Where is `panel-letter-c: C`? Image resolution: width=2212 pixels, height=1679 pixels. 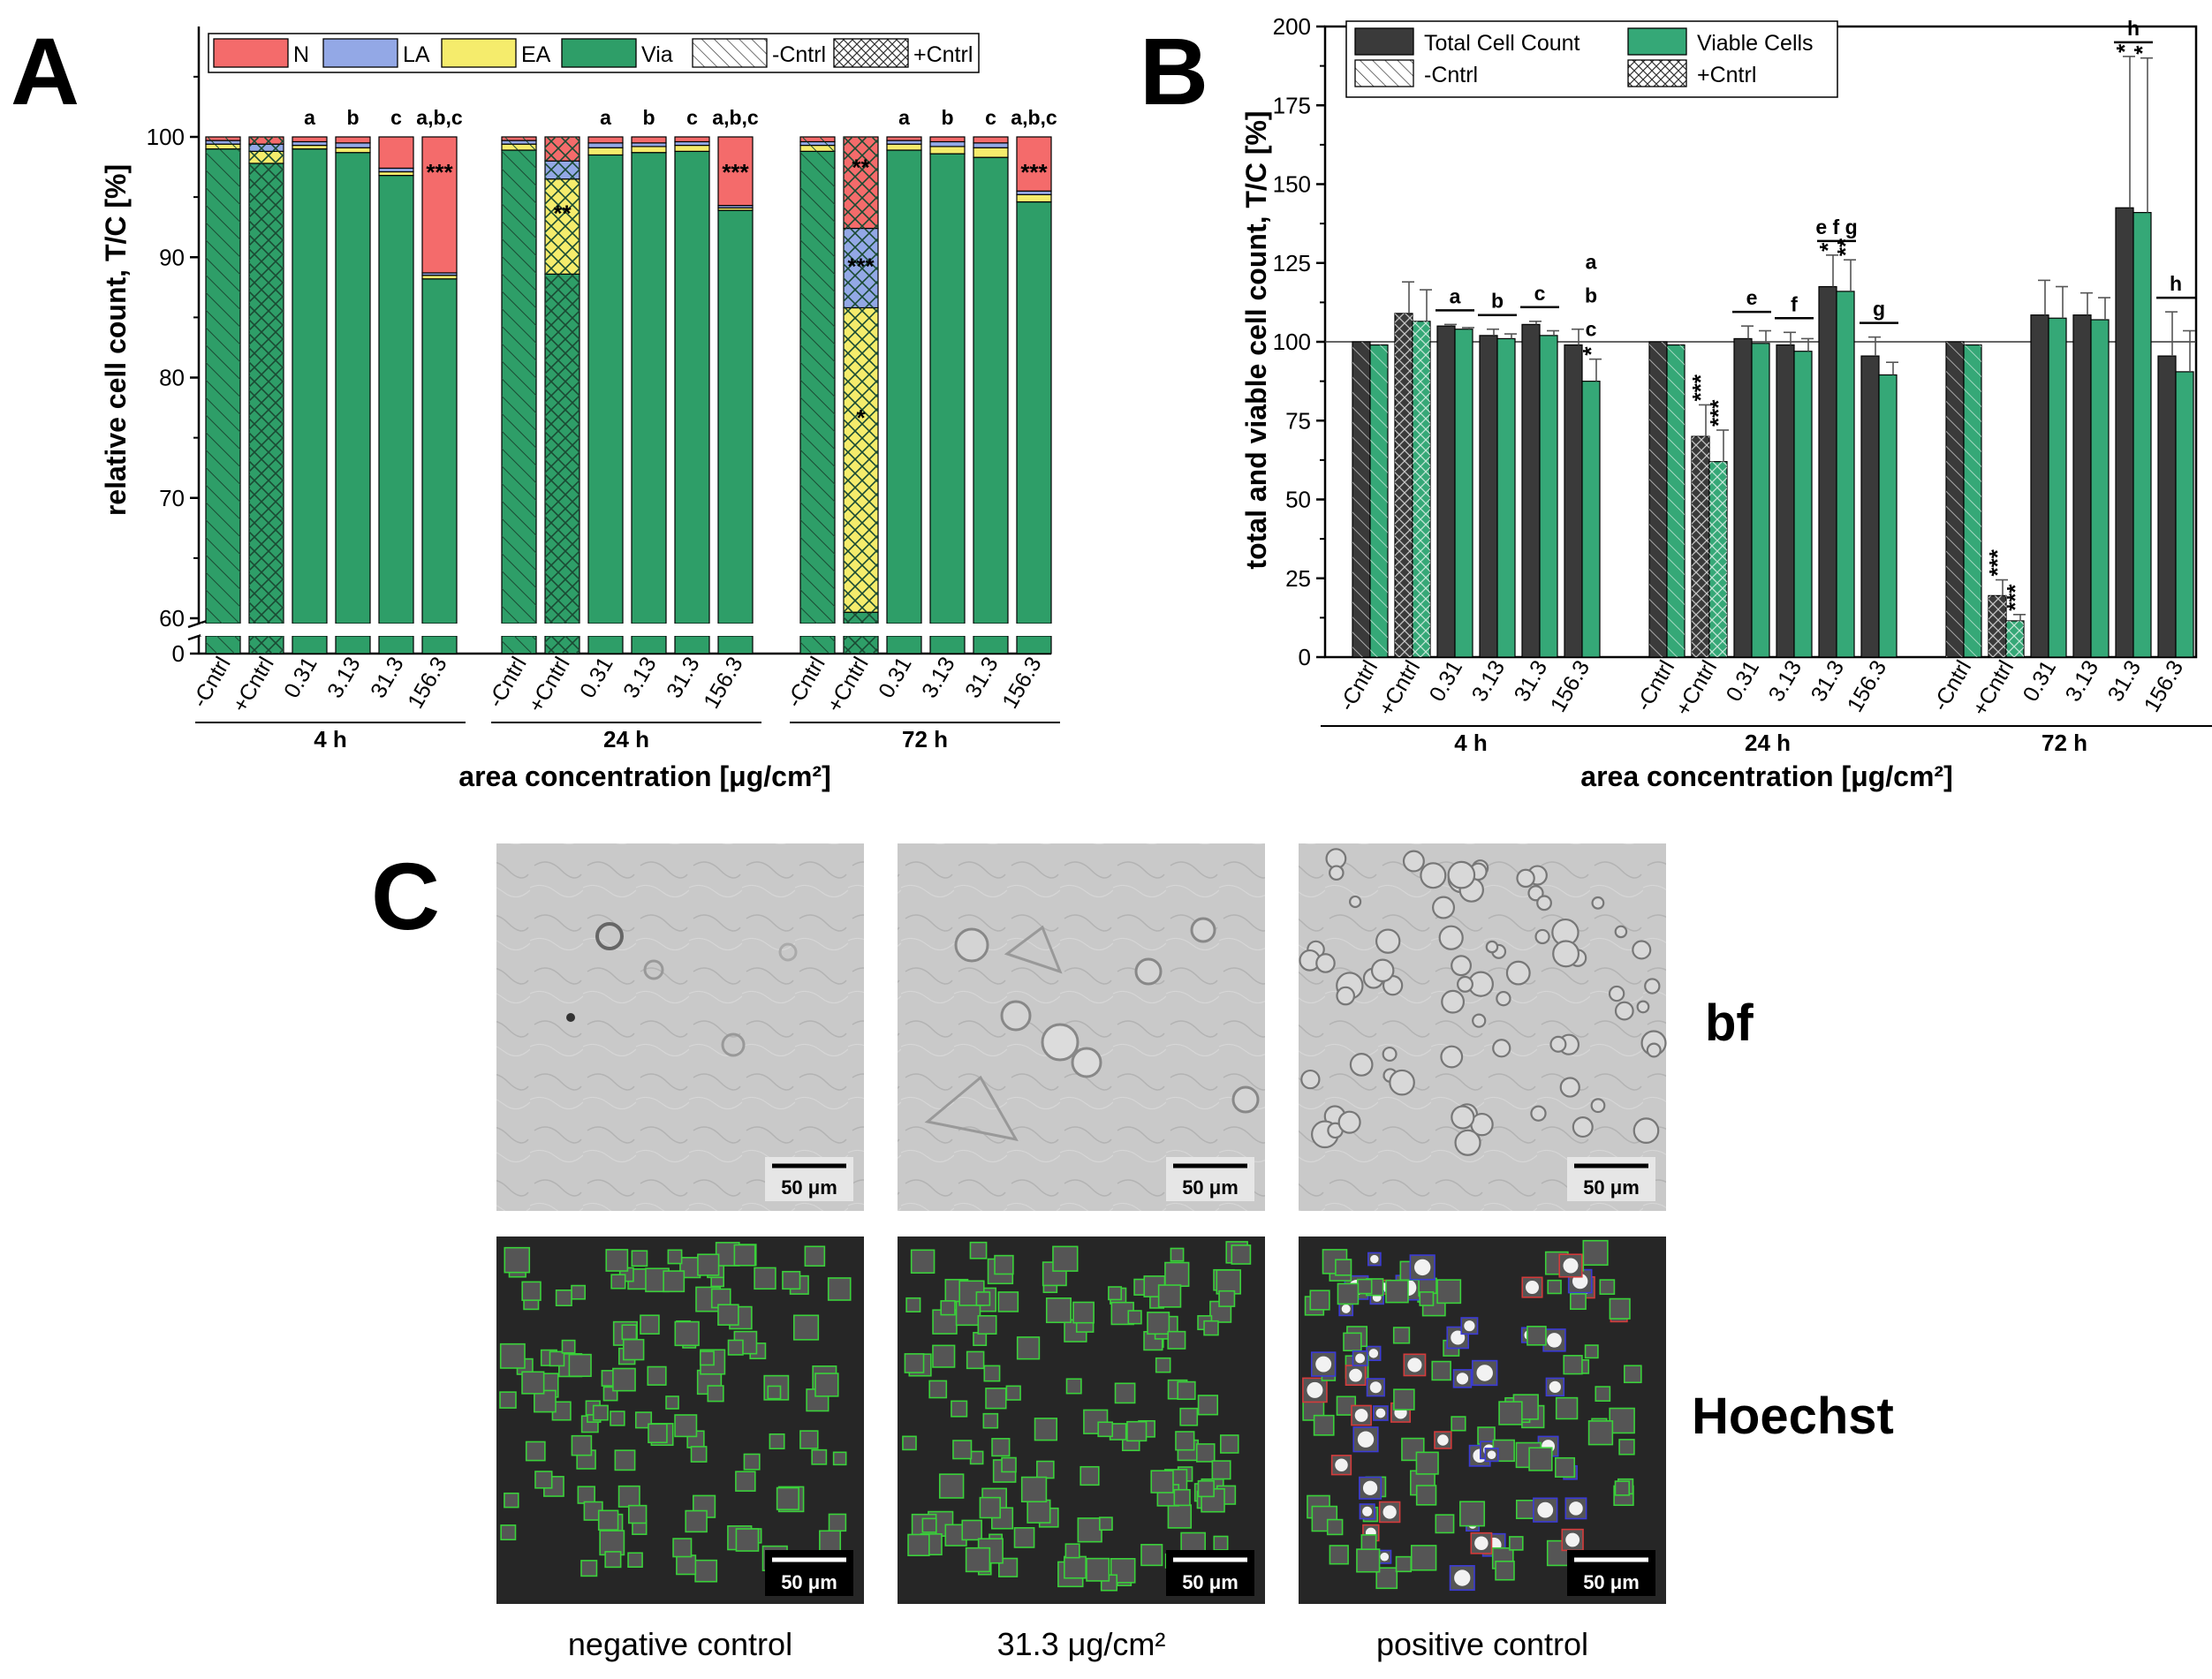
panel-letter-c: C is located at coordinates (405, 896).